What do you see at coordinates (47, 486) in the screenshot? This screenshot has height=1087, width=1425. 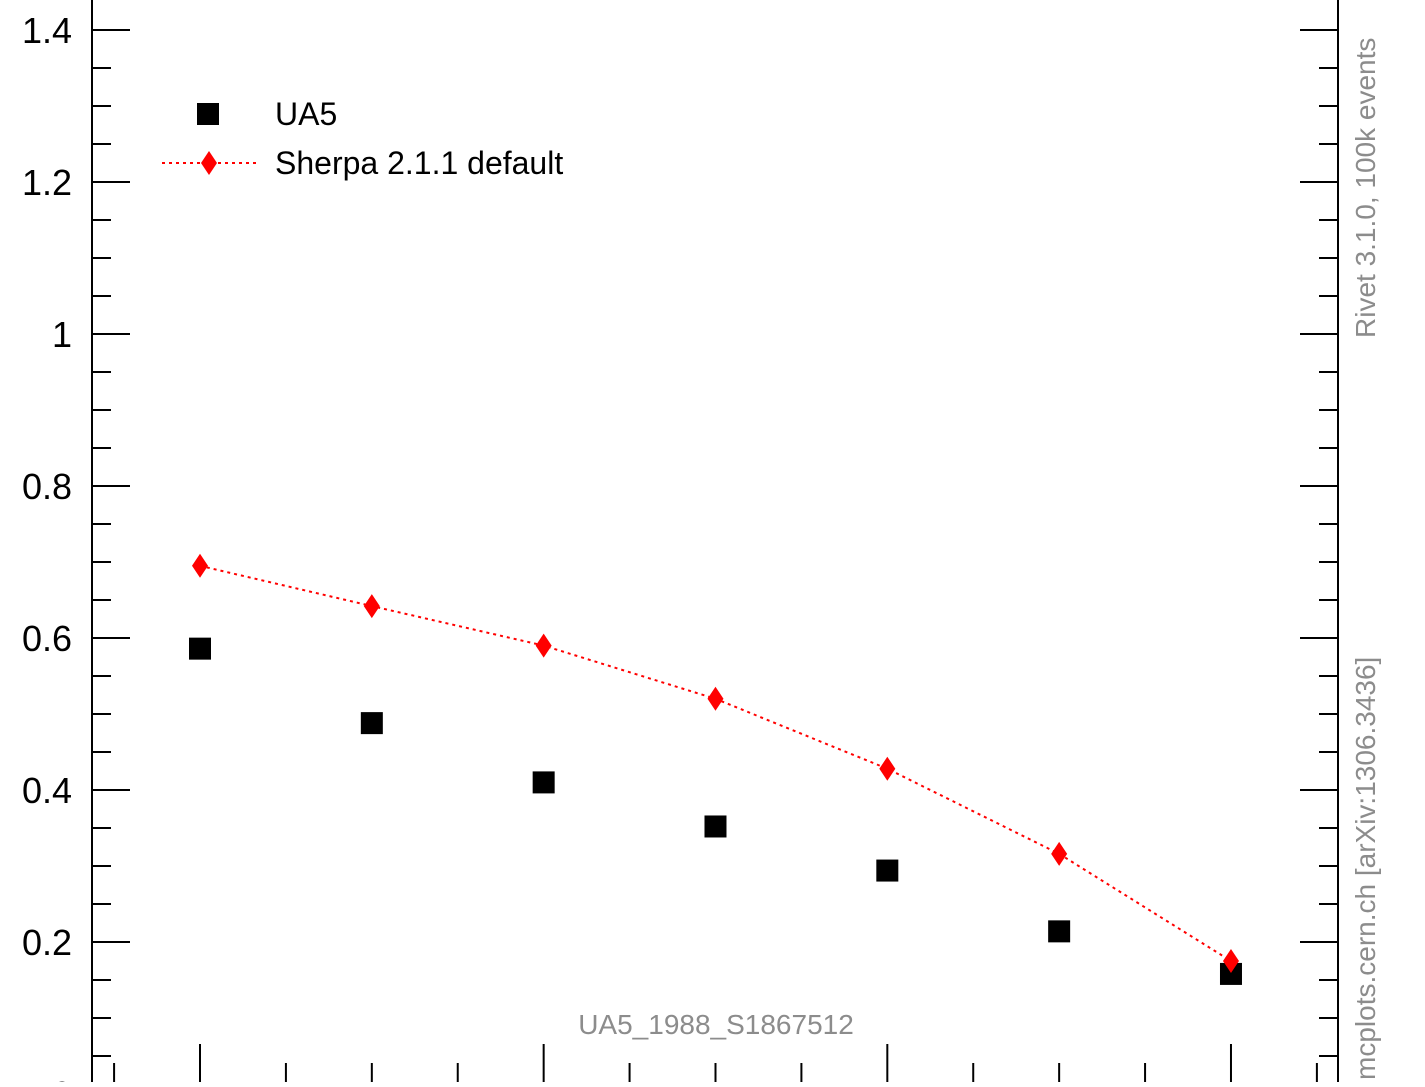 I see `y-tick-label: 0.8` at bounding box center [47, 486].